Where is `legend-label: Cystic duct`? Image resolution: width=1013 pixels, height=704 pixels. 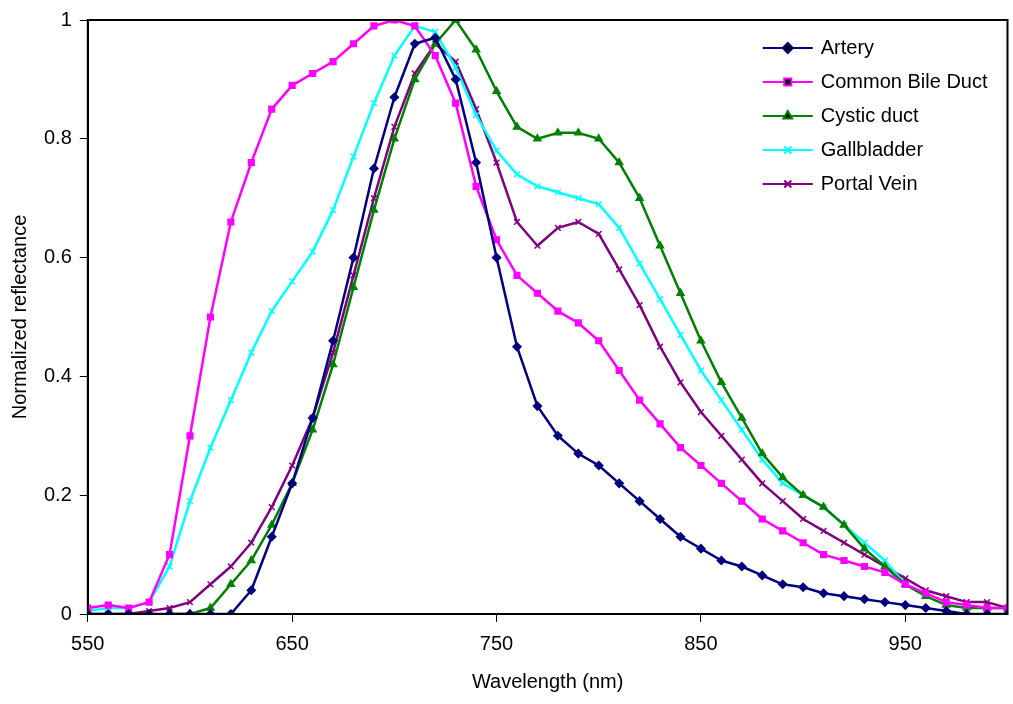
legend-label: Cystic duct is located at coordinates (870, 114).